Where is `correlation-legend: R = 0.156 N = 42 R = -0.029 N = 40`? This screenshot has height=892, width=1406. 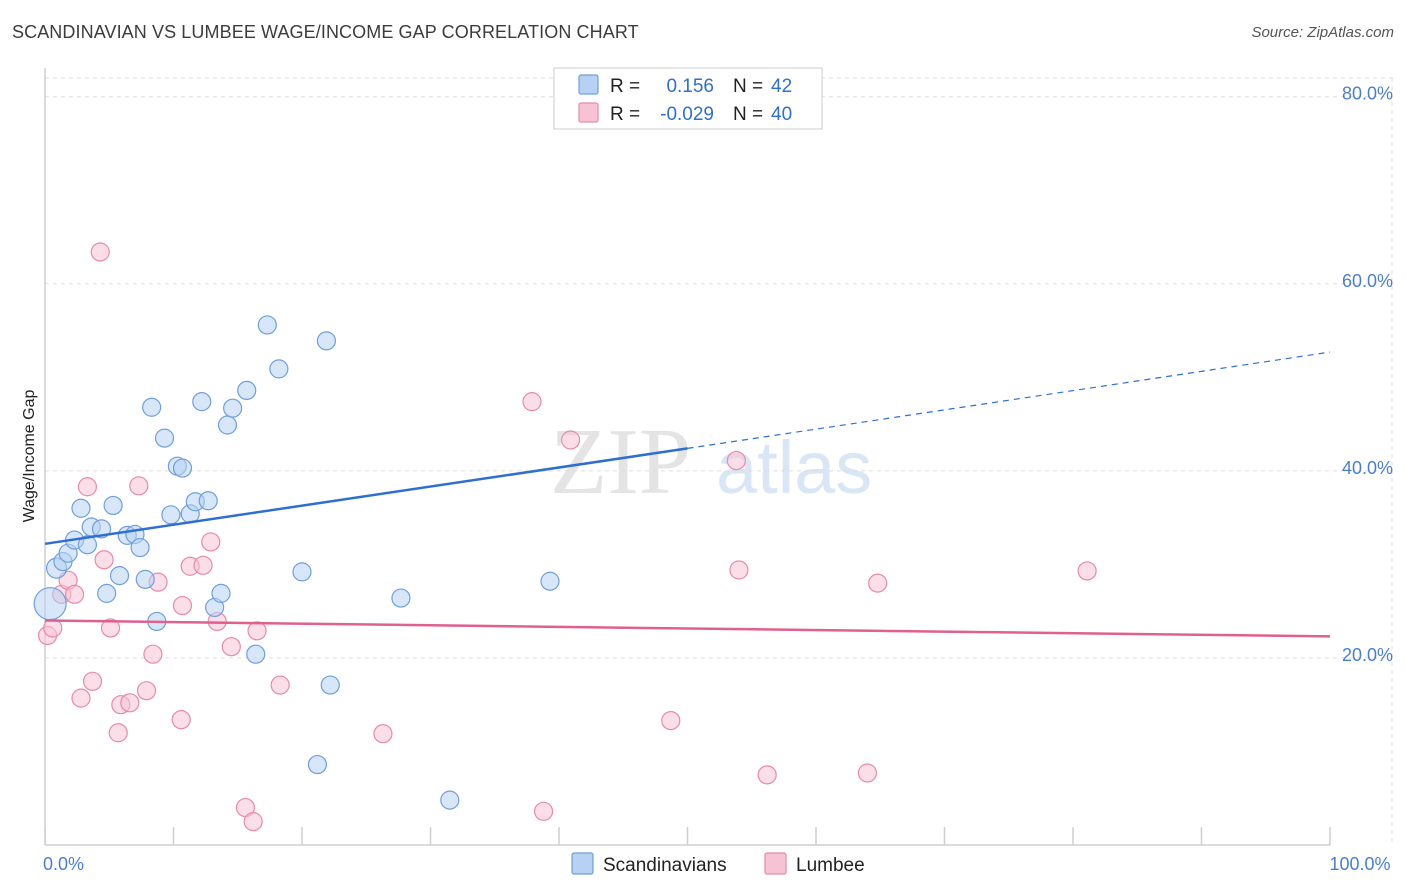
correlation-legend: R = 0.156 N = 42 R = -0.029 N = 40 is located at coordinates (688, 98).